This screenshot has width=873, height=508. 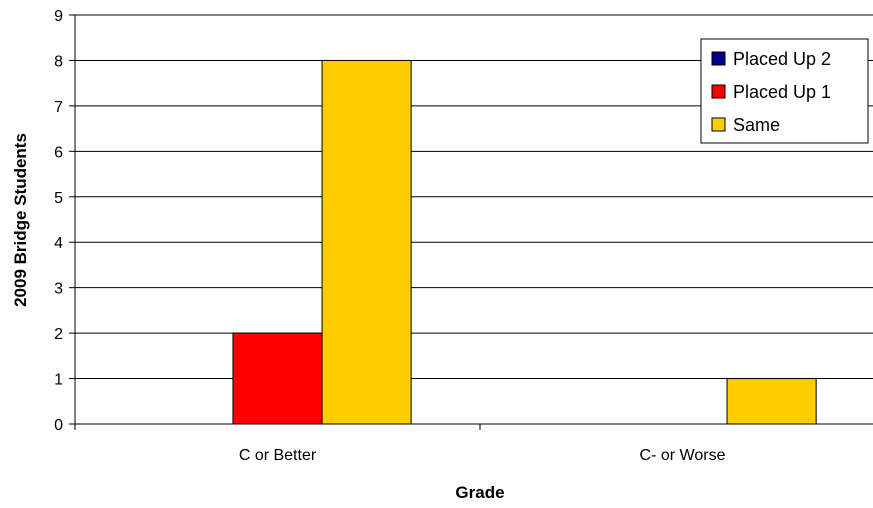 What do you see at coordinates (20, 220) in the screenshot?
I see `y-axis-title: 2009 Bridge Students` at bounding box center [20, 220].